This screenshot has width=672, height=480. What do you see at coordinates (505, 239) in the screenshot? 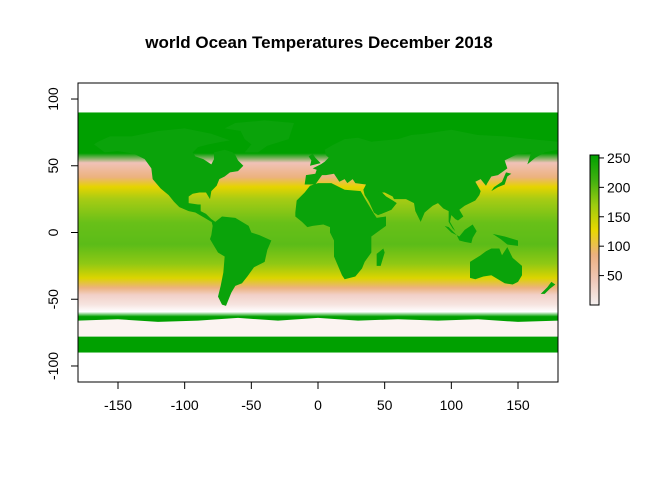
I see `landmass-new-guinea` at bounding box center [505, 239].